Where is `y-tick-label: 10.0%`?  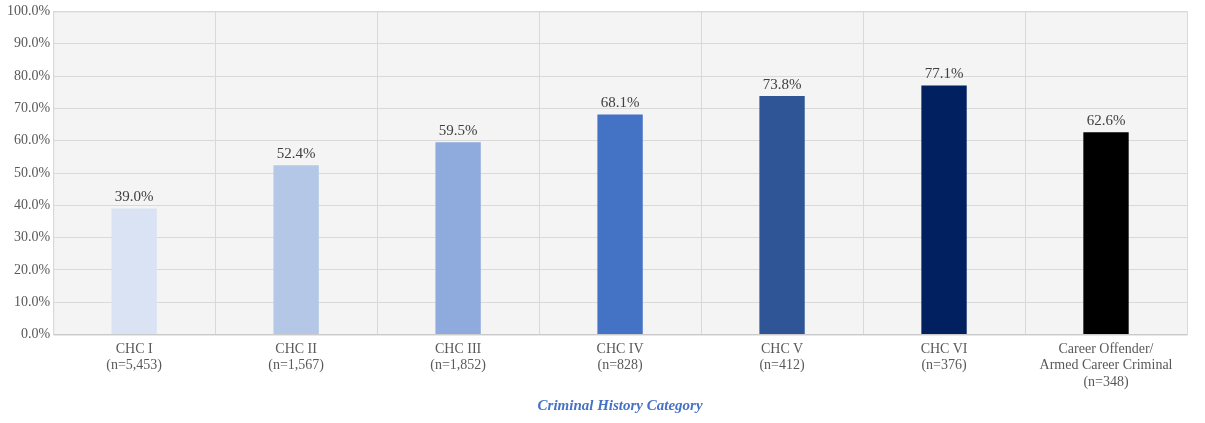 y-tick-label: 10.0% is located at coordinates (32, 301).